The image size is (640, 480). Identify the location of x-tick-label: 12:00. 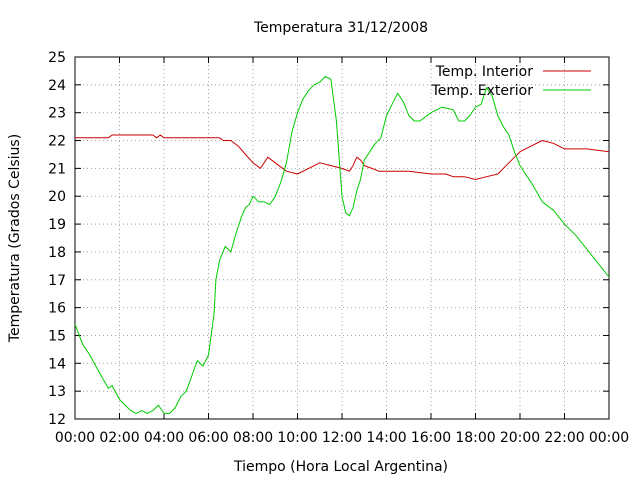
(342, 438).